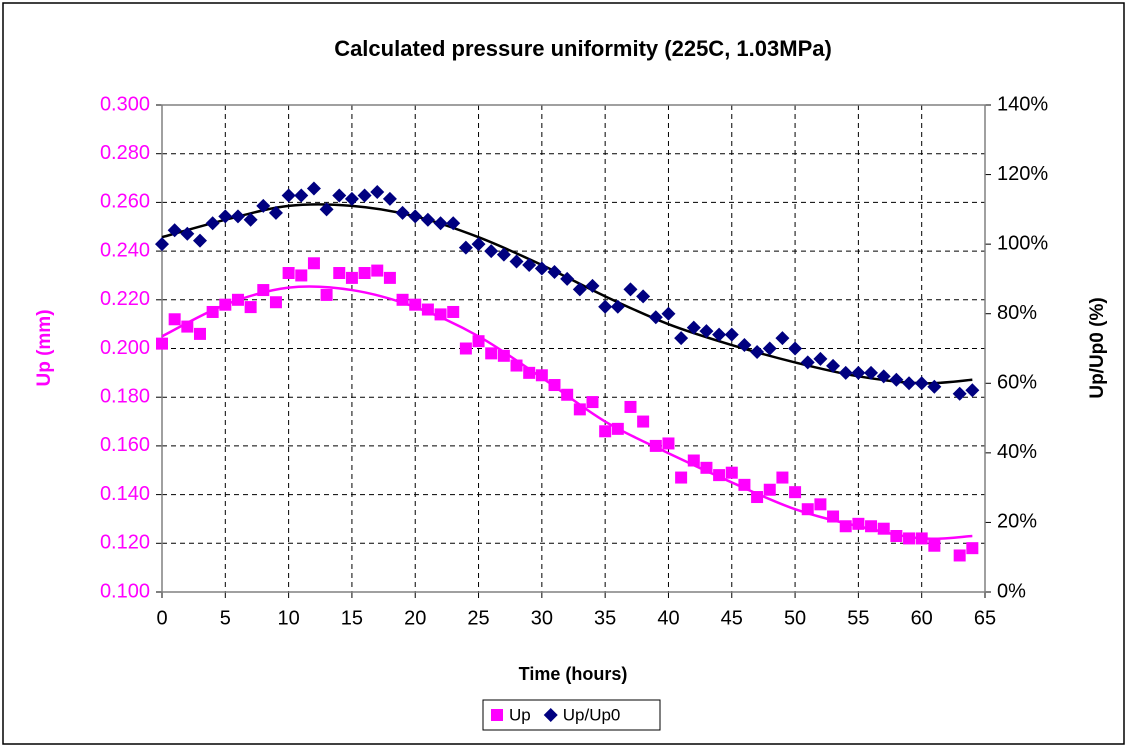 Image resolution: width=1128 pixels, height=749 pixels. Describe the element at coordinates (922, 618) in the screenshot. I see `x-tick-label: 60` at that location.